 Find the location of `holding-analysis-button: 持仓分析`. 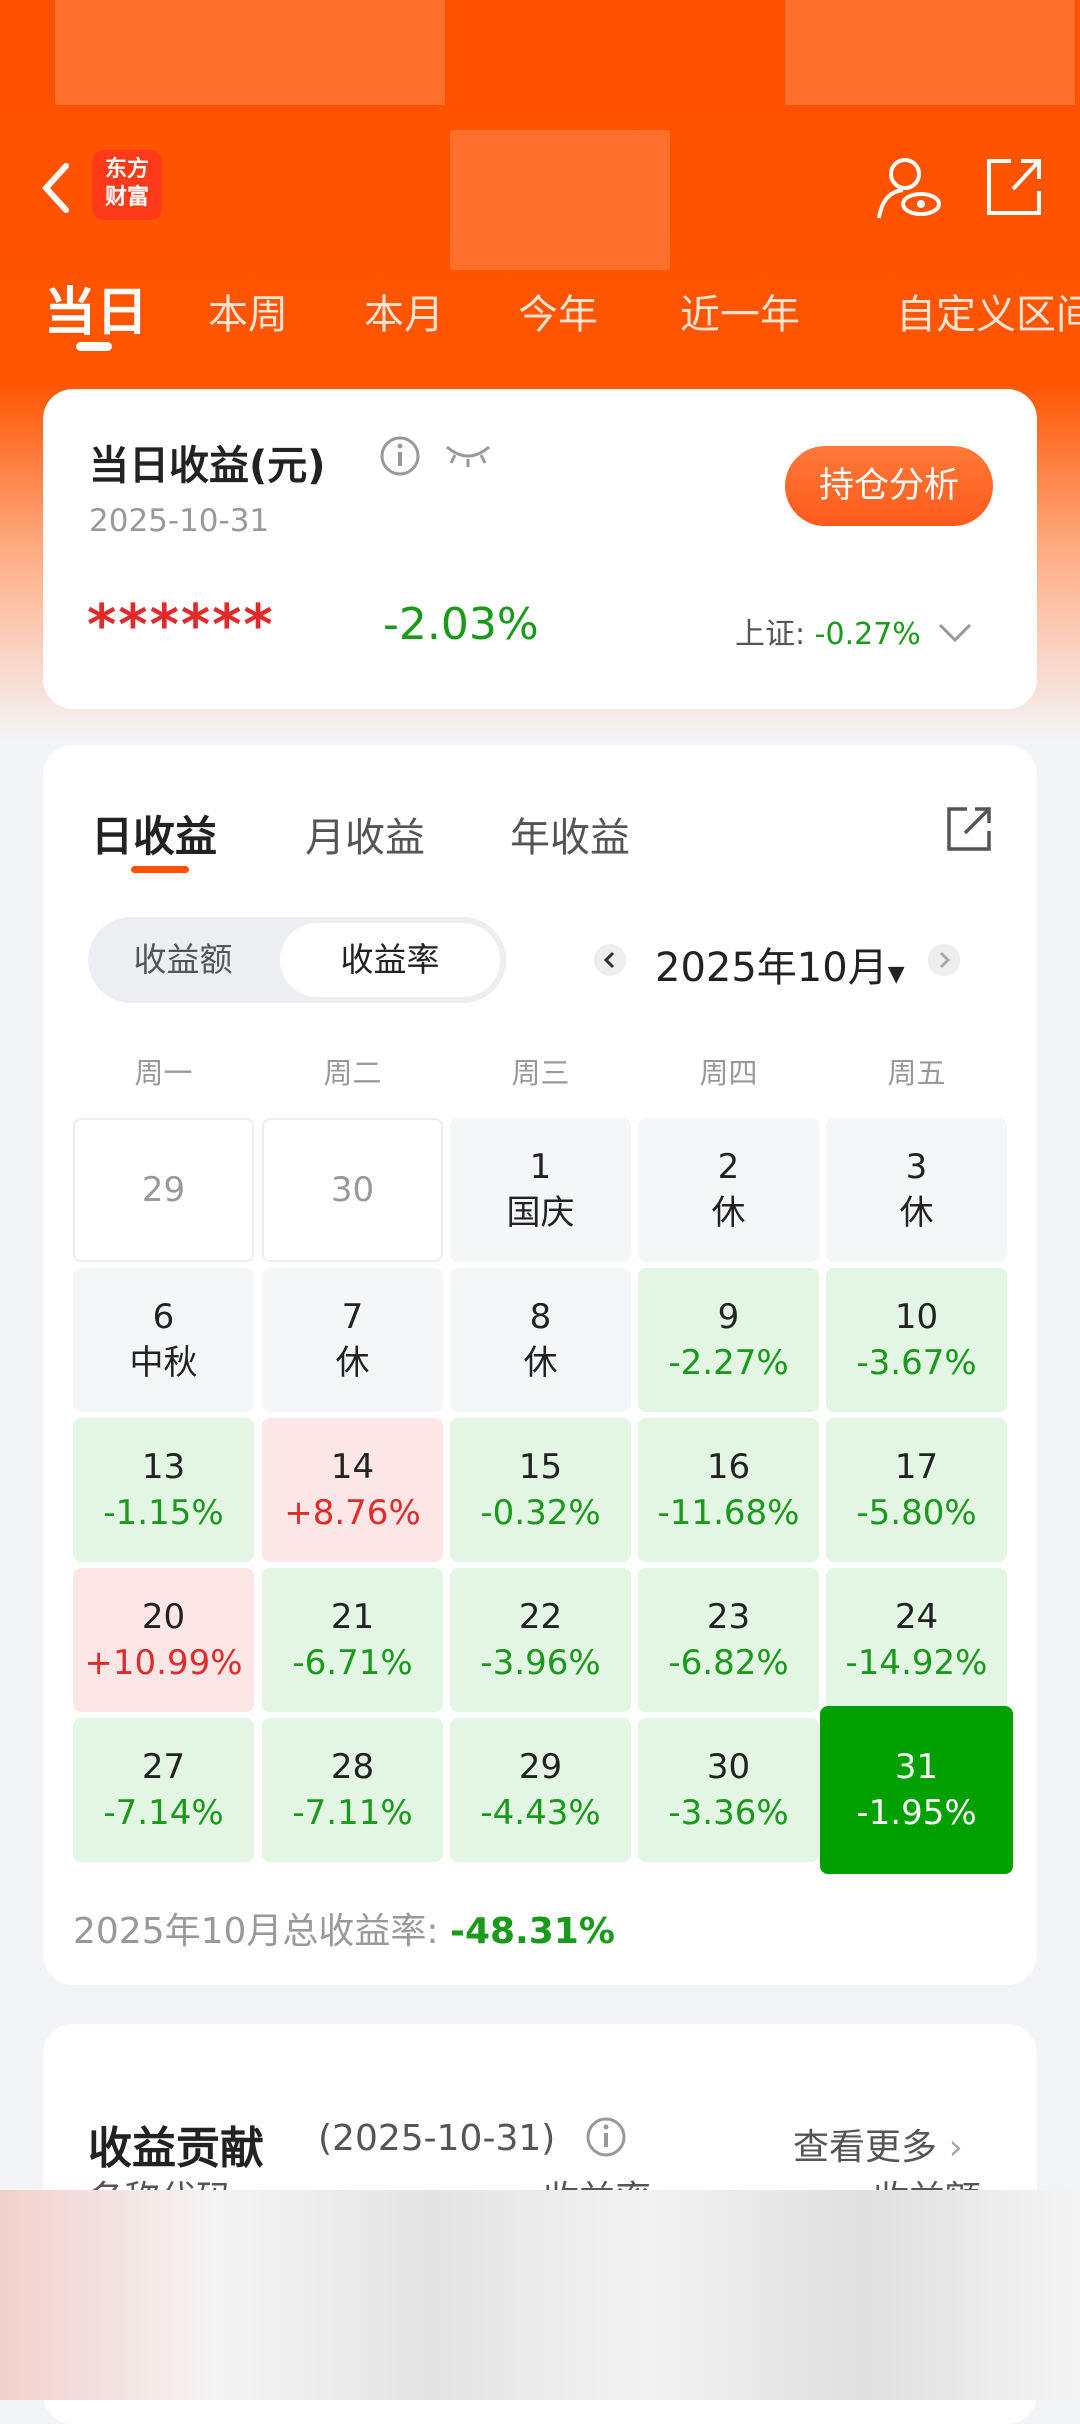

holding-analysis-button: 持仓分析 is located at coordinates (889, 486).